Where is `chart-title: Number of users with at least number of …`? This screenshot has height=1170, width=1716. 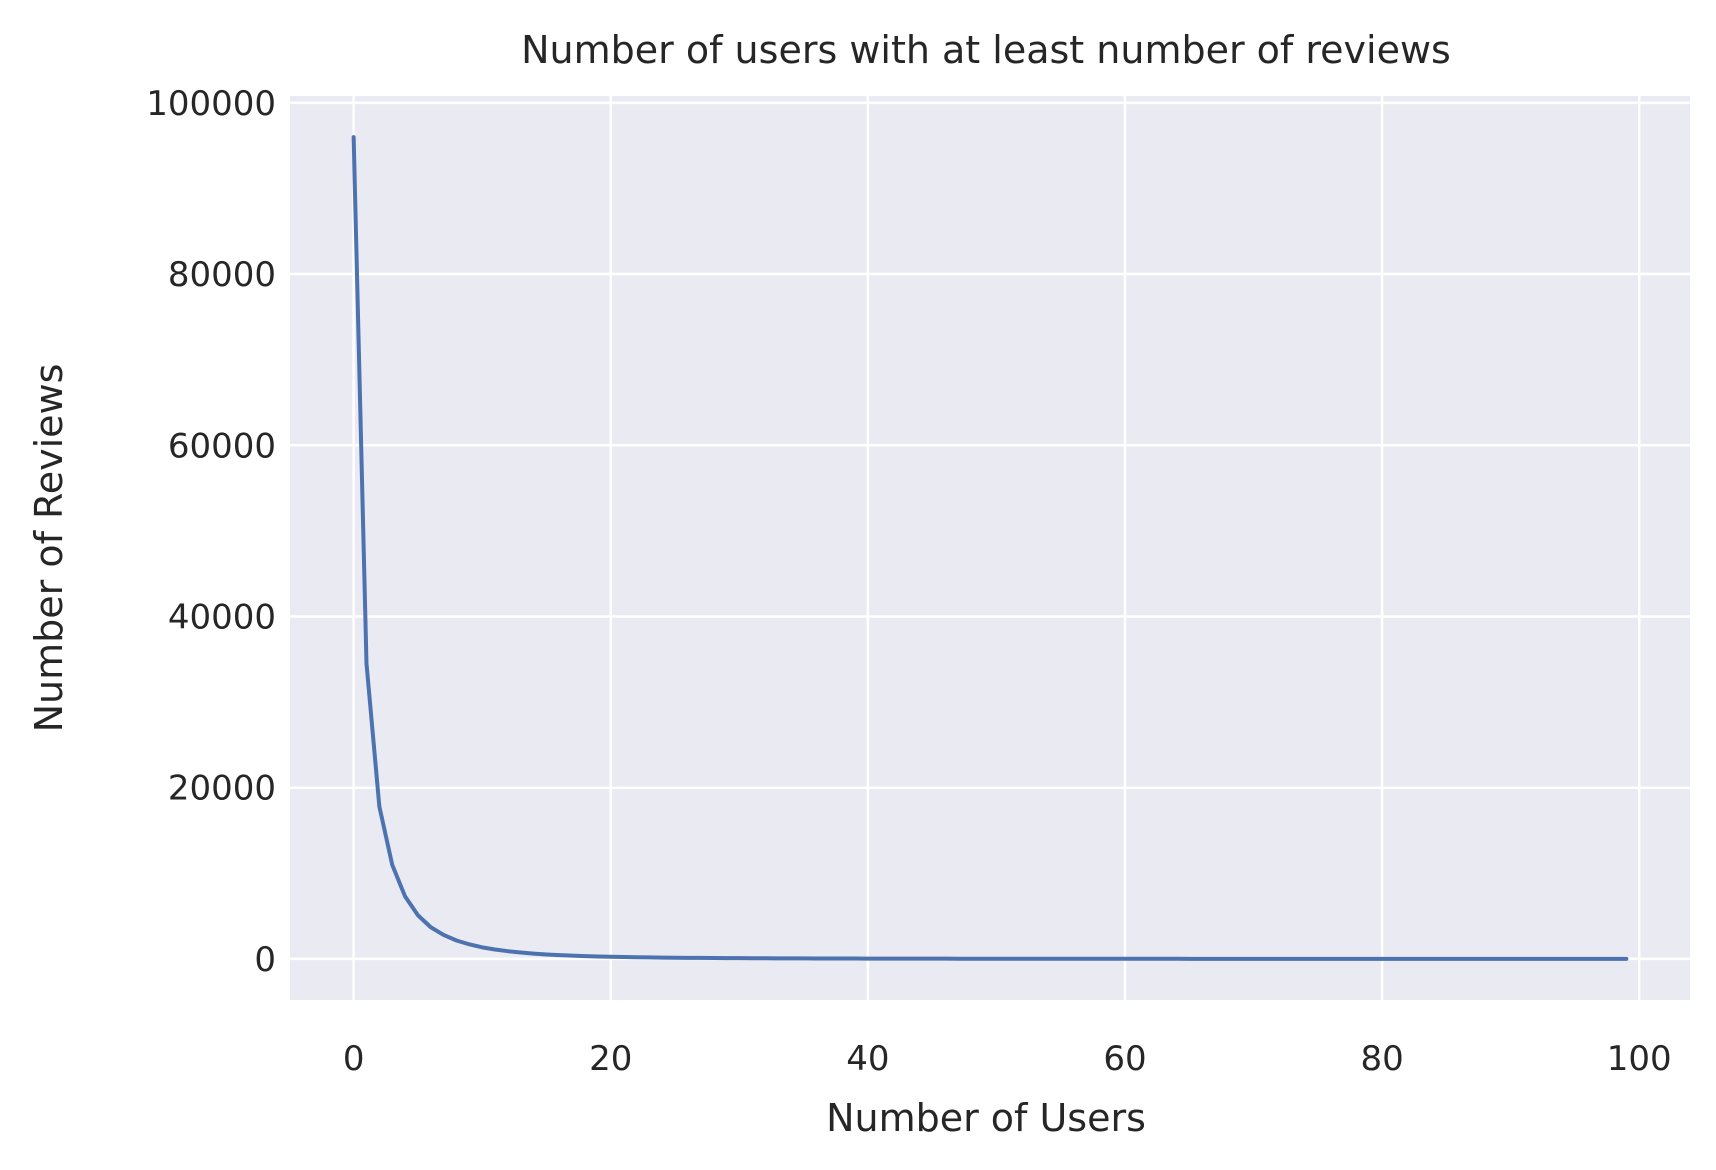
chart-title: Number of users with at least number of … is located at coordinates (986, 50).